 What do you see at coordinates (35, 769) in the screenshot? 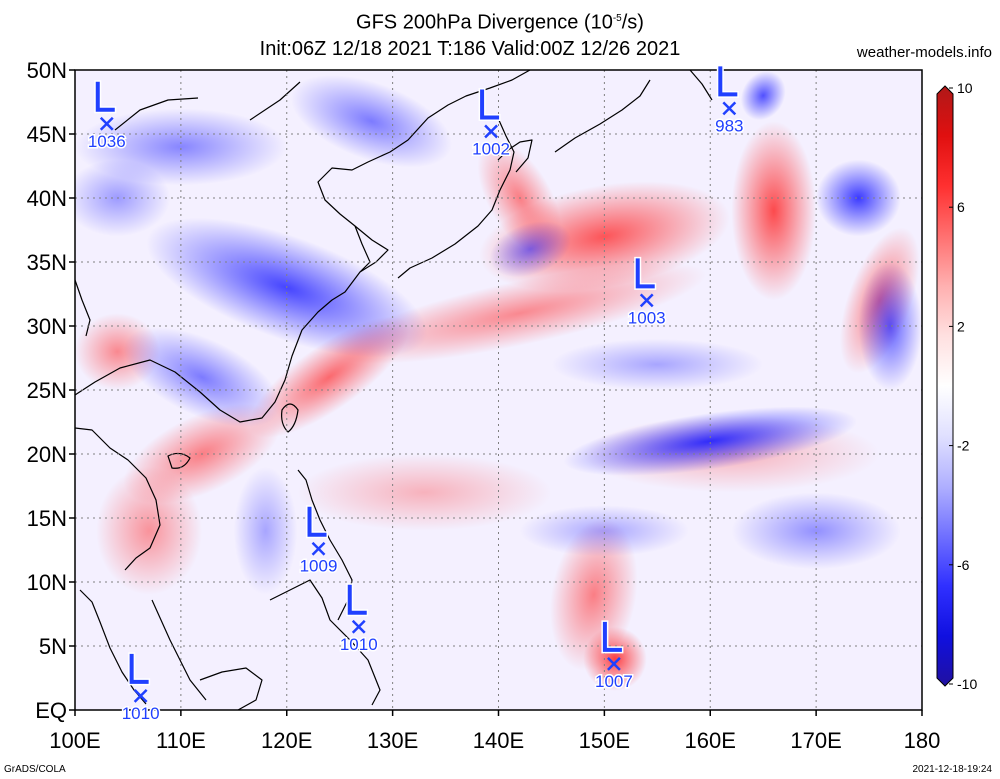
I see `footer-left: GrADS/COLA` at bounding box center [35, 769].